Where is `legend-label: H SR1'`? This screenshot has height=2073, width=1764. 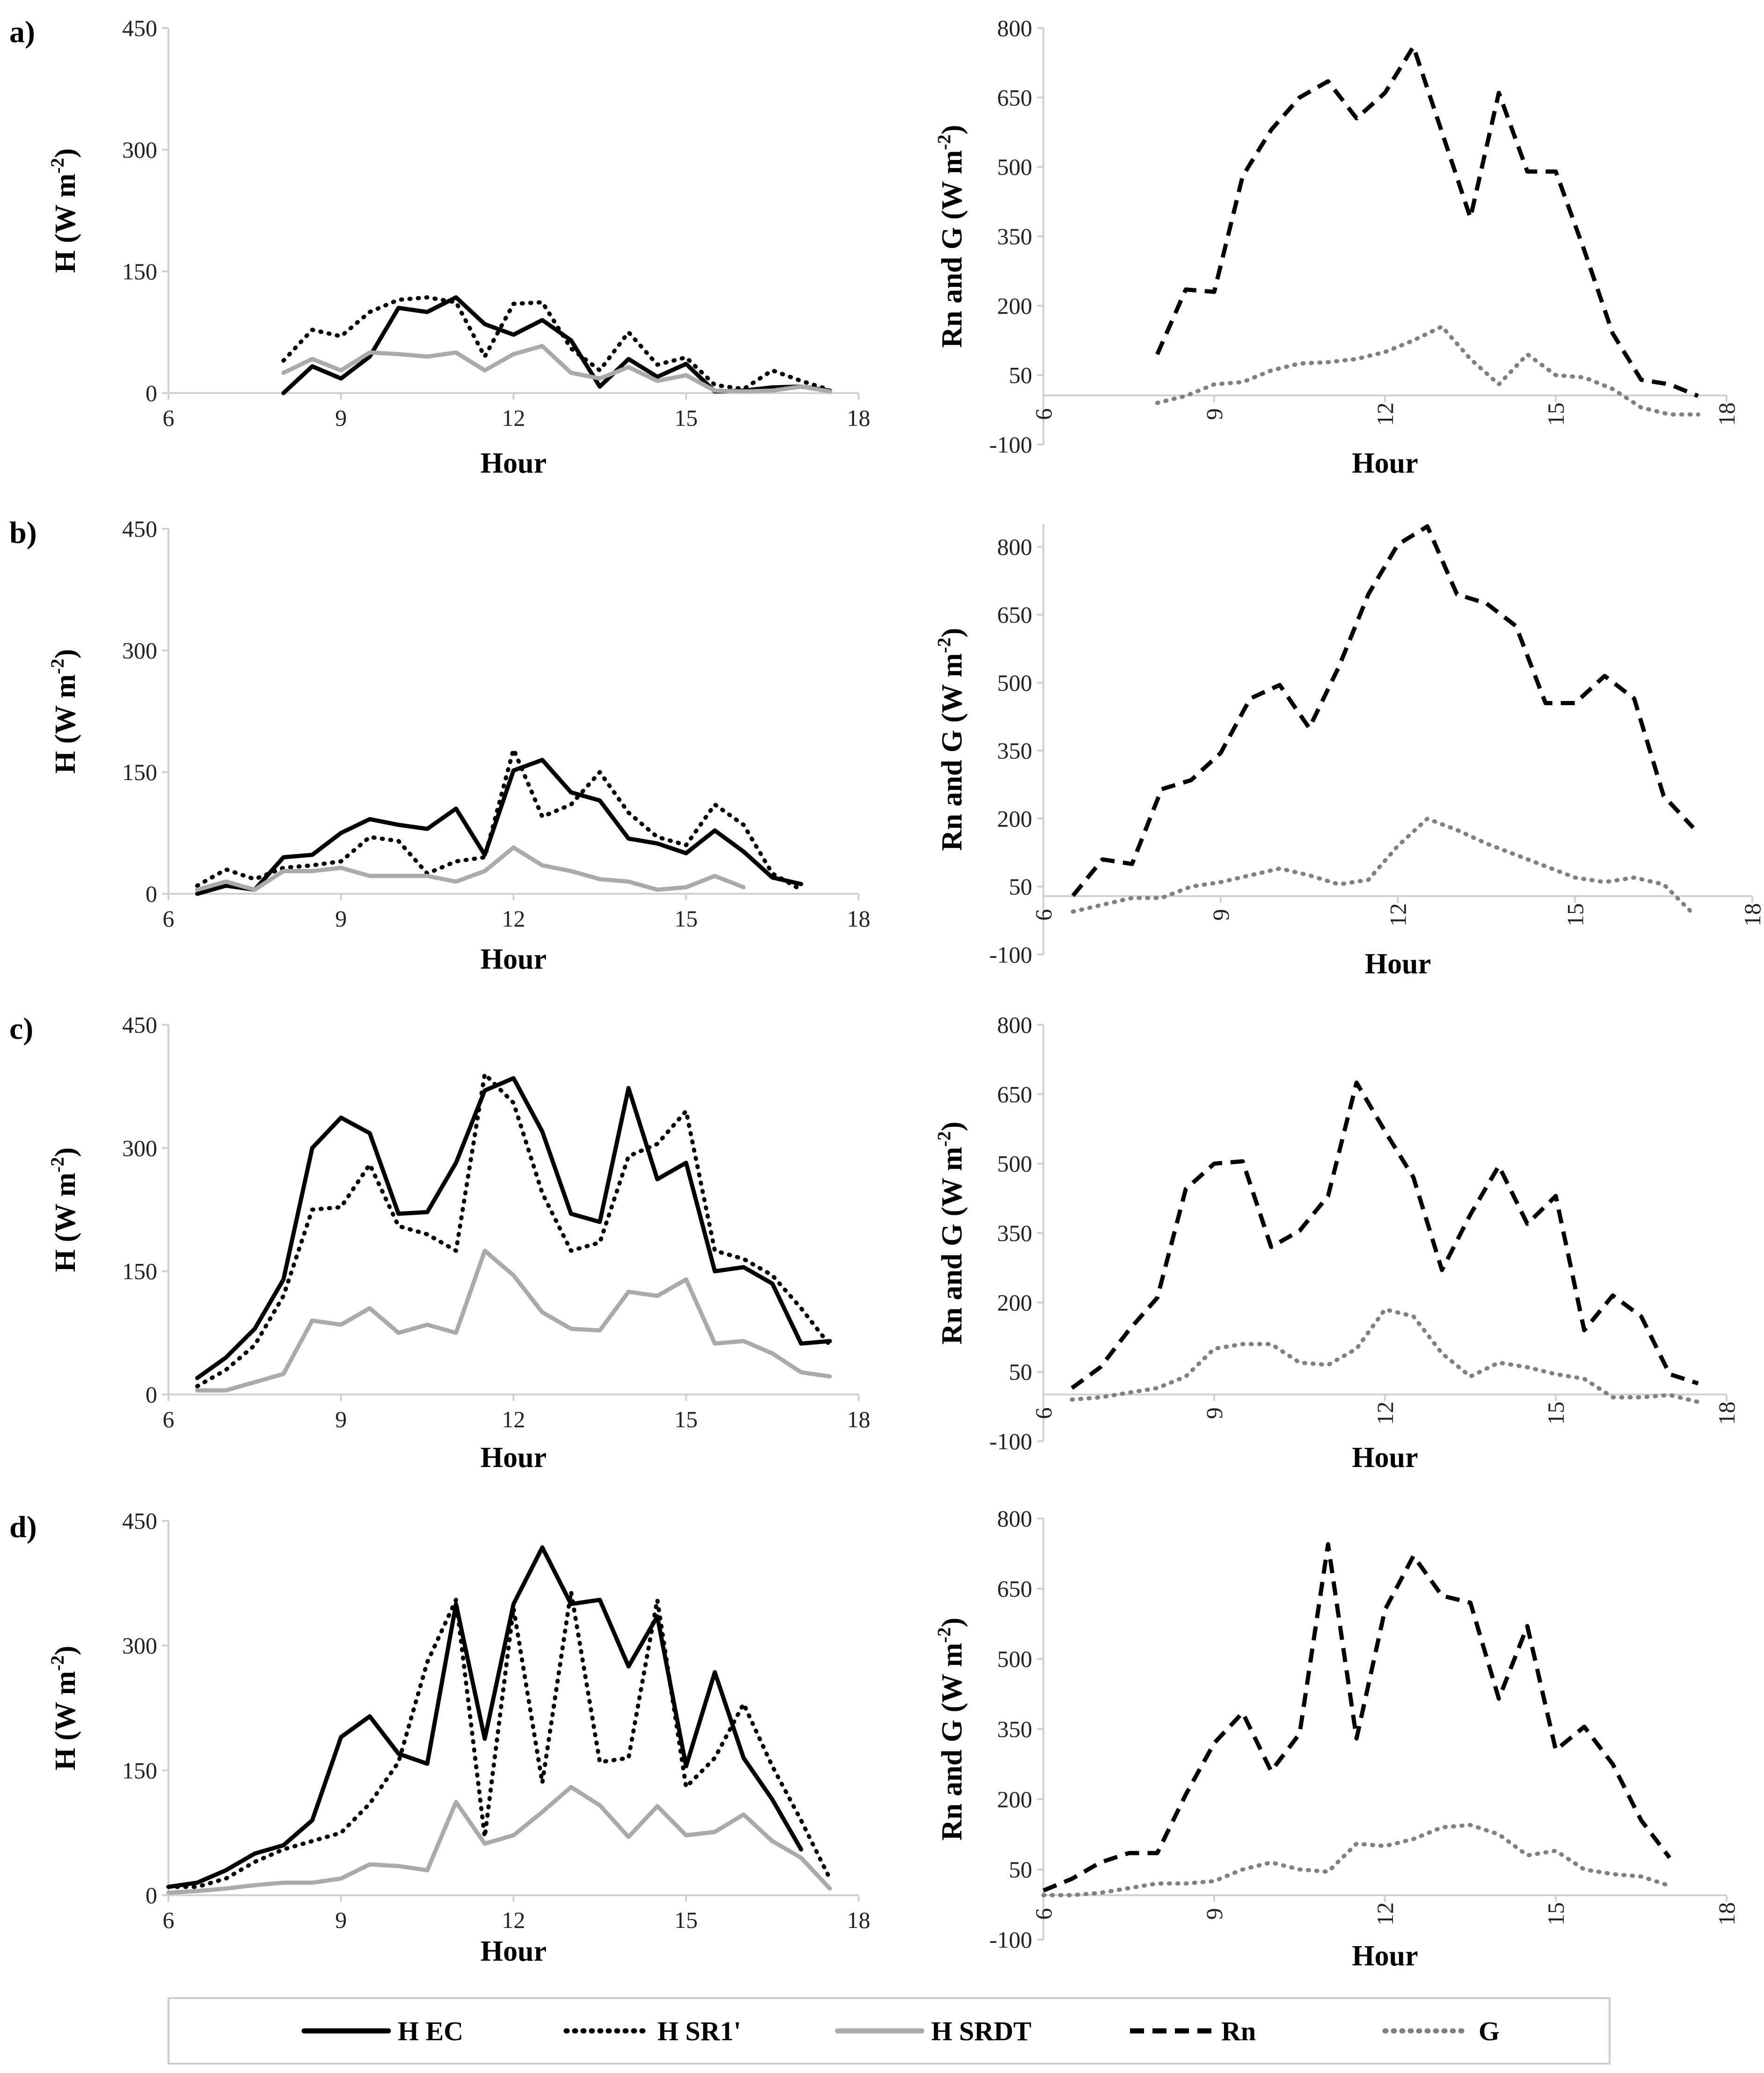 legend-label: H SR1' is located at coordinates (699, 2031).